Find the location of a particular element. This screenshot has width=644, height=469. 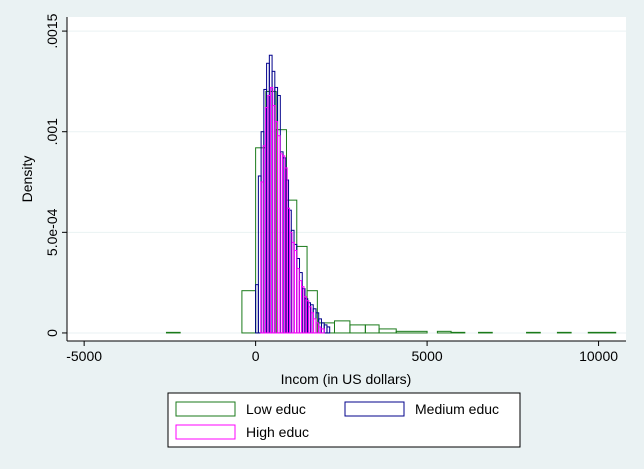

y-axis-title: Density is located at coordinates (27, 179).